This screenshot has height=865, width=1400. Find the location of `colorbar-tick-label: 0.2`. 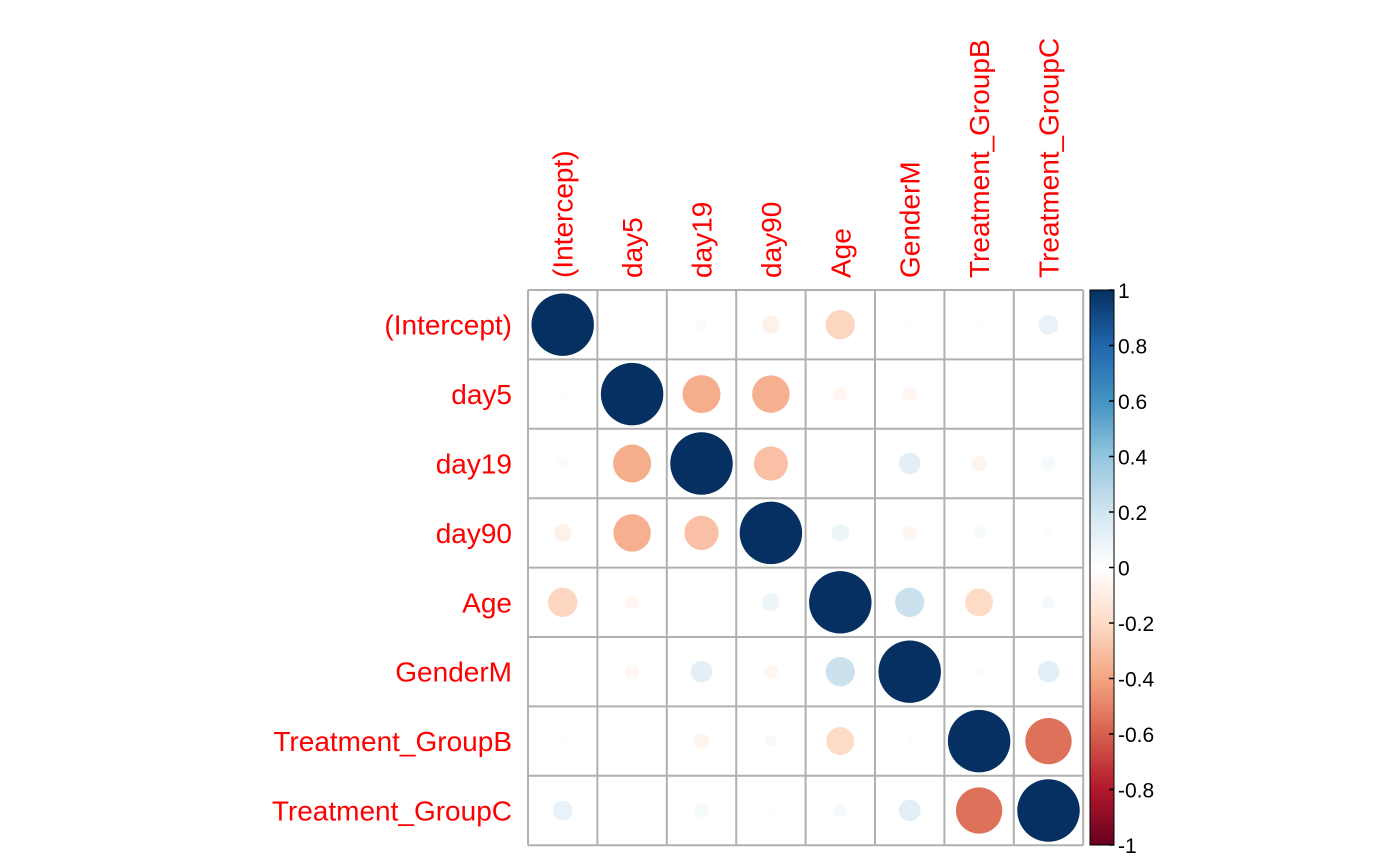

colorbar-tick-label: 0.2 is located at coordinates (1132, 513).